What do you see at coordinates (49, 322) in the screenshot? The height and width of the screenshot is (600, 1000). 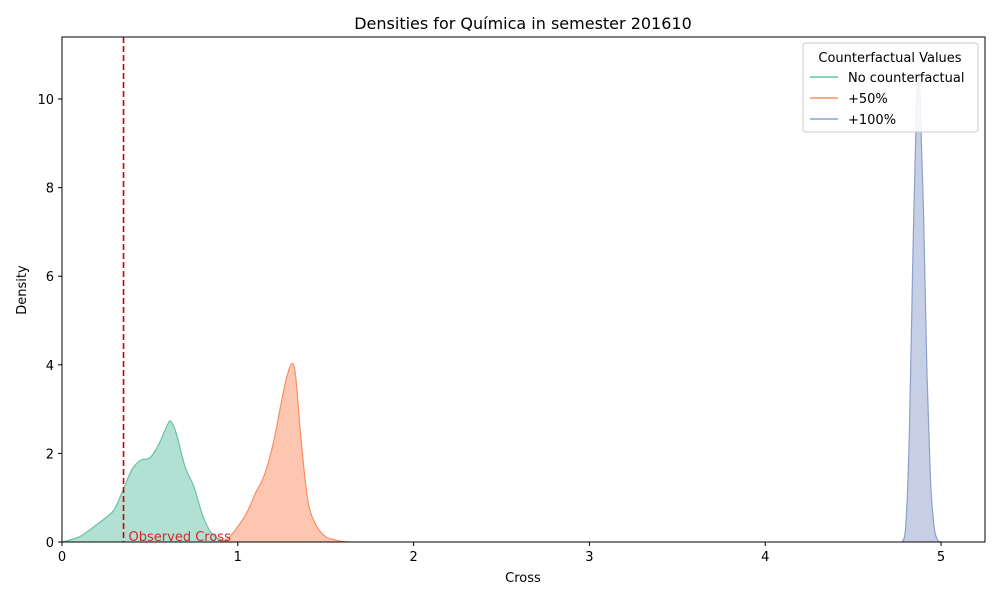 I see `y-axis-ticks: 0 2 4 6 8 10` at bounding box center [49, 322].